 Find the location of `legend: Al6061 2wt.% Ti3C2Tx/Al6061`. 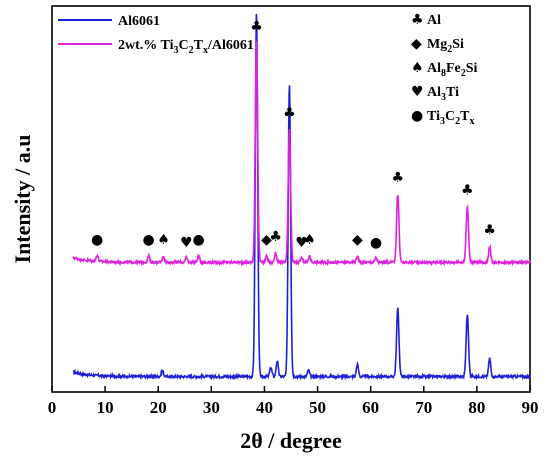

legend: Al6061 2wt.% Ti3C2Tx/Al6061 is located at coordinates (156, 35).